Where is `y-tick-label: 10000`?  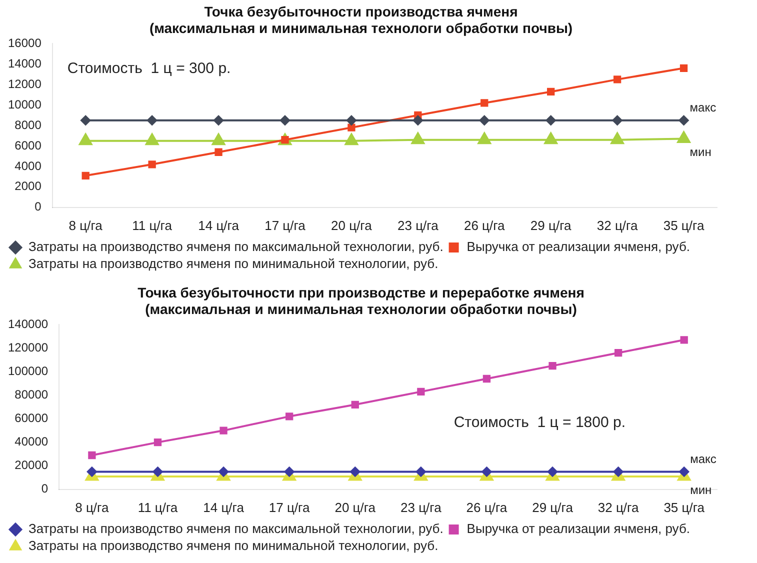 y-tick-label: 10000 is located at coordinates (25, 104).